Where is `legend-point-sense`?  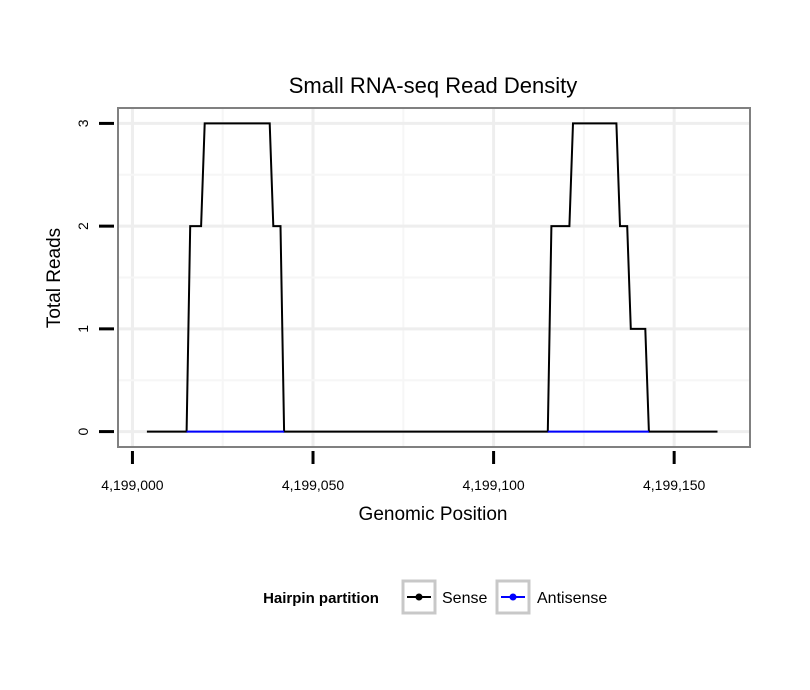 legend-point-sense is located at coordinates (419, 597).